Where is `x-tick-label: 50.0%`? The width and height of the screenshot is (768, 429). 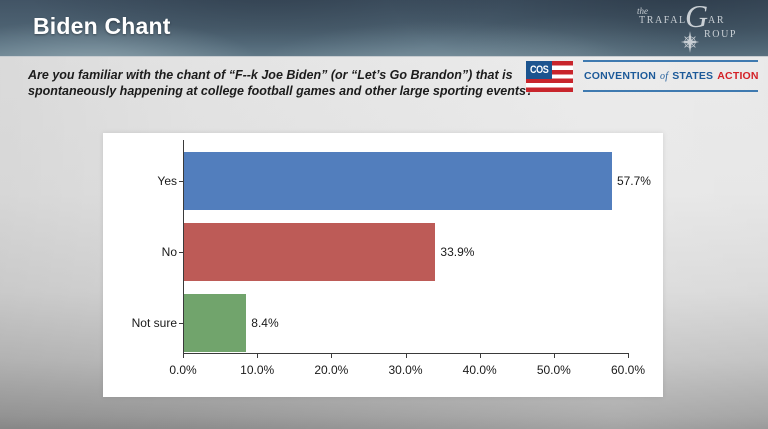 x-tick-label: 50.0% is located at coordinates (553, 370).